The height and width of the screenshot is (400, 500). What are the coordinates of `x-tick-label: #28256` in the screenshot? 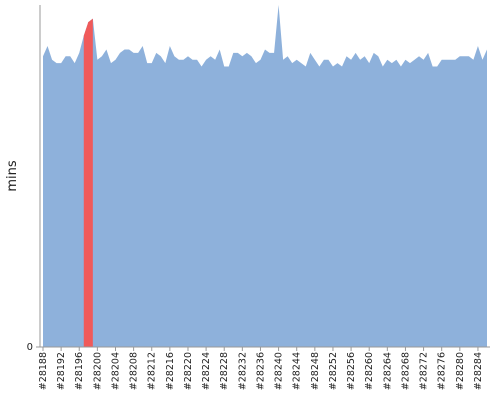 It's located at (351, 371).